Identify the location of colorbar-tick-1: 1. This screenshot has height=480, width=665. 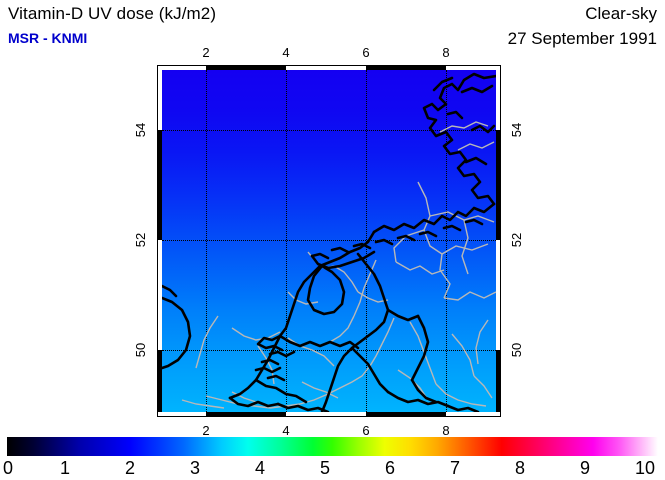
(64, 468).